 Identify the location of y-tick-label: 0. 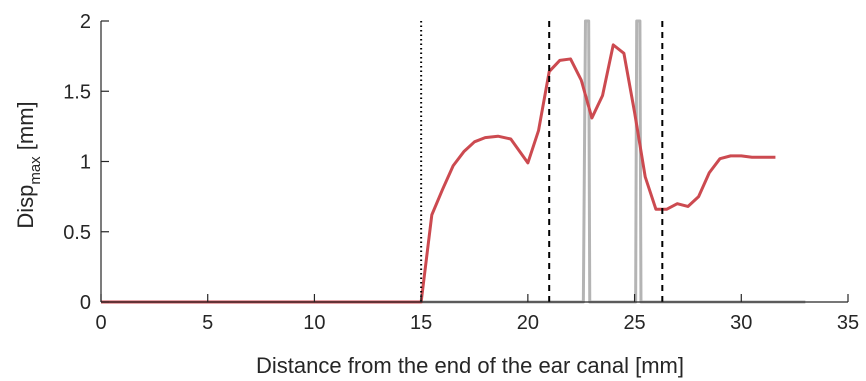
(85, 303).